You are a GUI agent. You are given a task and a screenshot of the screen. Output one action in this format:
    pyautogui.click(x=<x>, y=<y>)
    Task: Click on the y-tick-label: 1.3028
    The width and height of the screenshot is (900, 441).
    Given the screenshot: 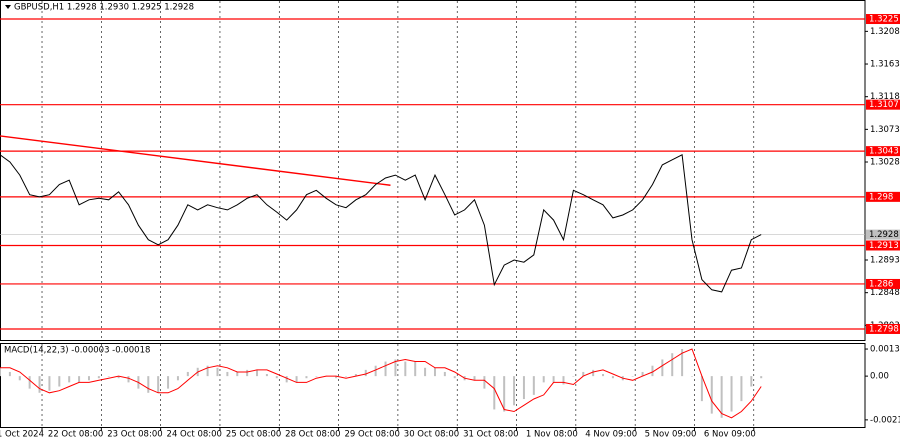 What is the action you would take?
    pyautogui.click(x=885, y=163)
    